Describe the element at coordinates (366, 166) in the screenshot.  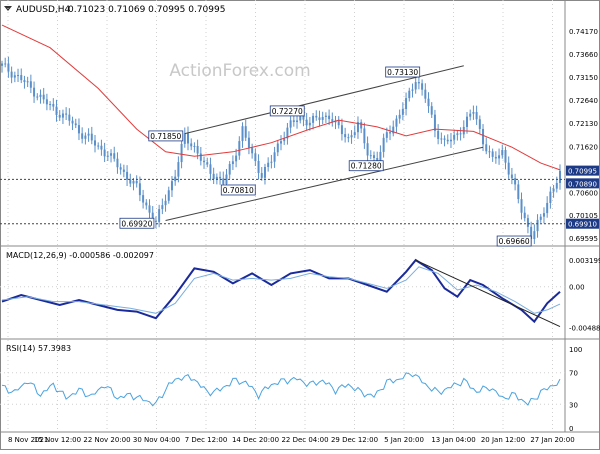
I see `level-annotation-label: 0.71280` at that location.